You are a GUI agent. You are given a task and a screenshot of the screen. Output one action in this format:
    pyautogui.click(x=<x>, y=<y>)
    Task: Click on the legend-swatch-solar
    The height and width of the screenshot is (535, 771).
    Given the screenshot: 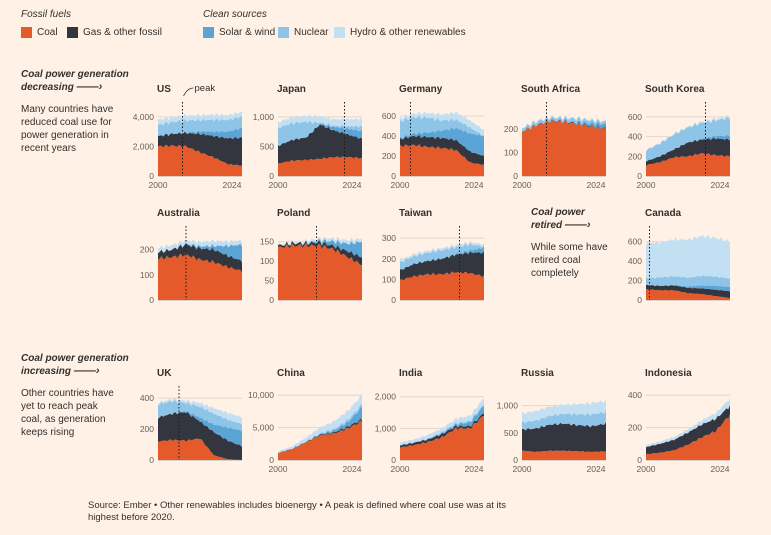 What is the action you would take?
    pyautogui.click(x=208, y=32)
    